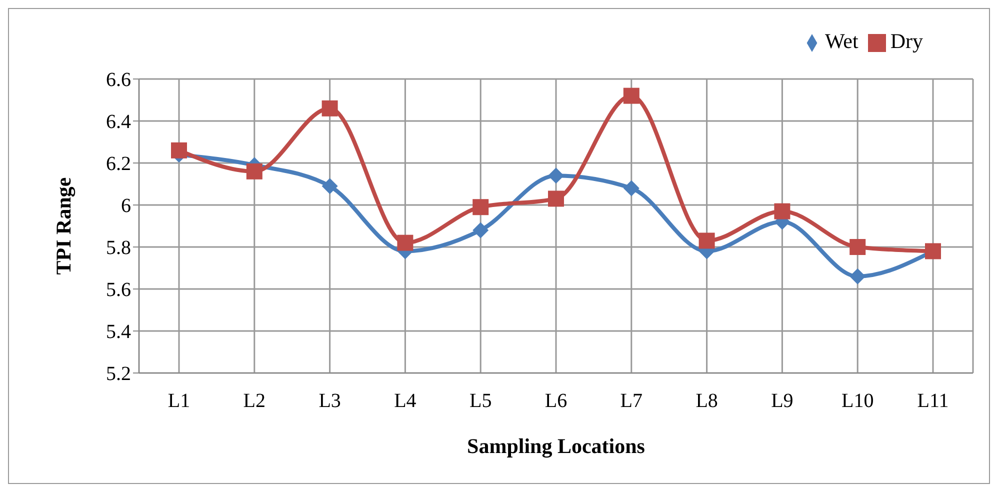  What do you see at coordinates (254, 401) in the screenshot?
I see `x-tick-label: L2` at bounding box center [254, 401].